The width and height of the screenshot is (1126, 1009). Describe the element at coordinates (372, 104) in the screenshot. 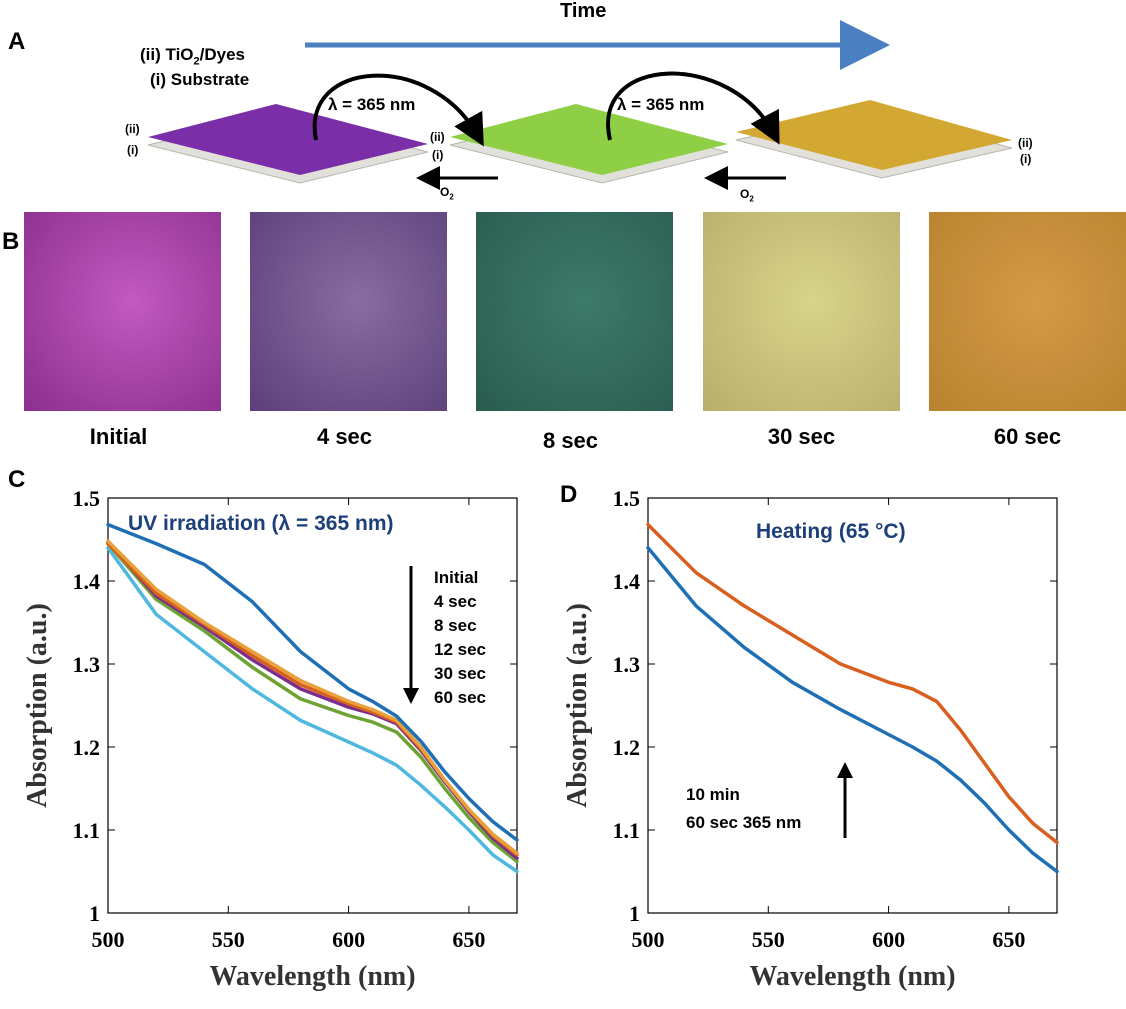

I see `uv-label-1: λ = 365 nm` at that location.